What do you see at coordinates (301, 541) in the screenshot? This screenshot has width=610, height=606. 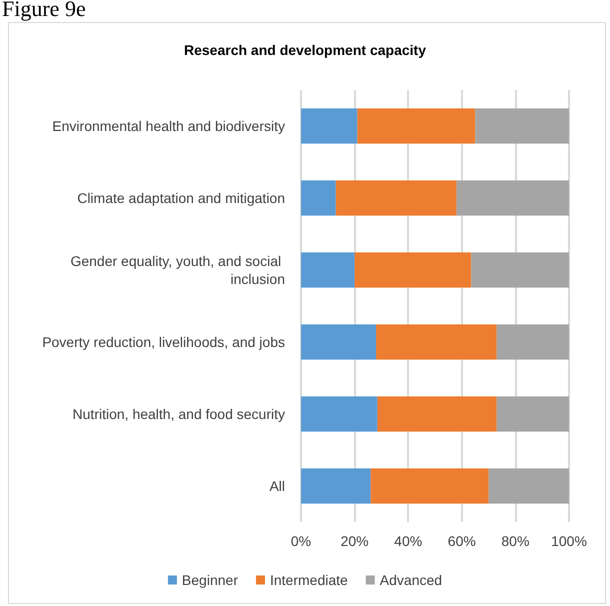 I see `x-tick-label: 0%` at bounding box center [301, 541].